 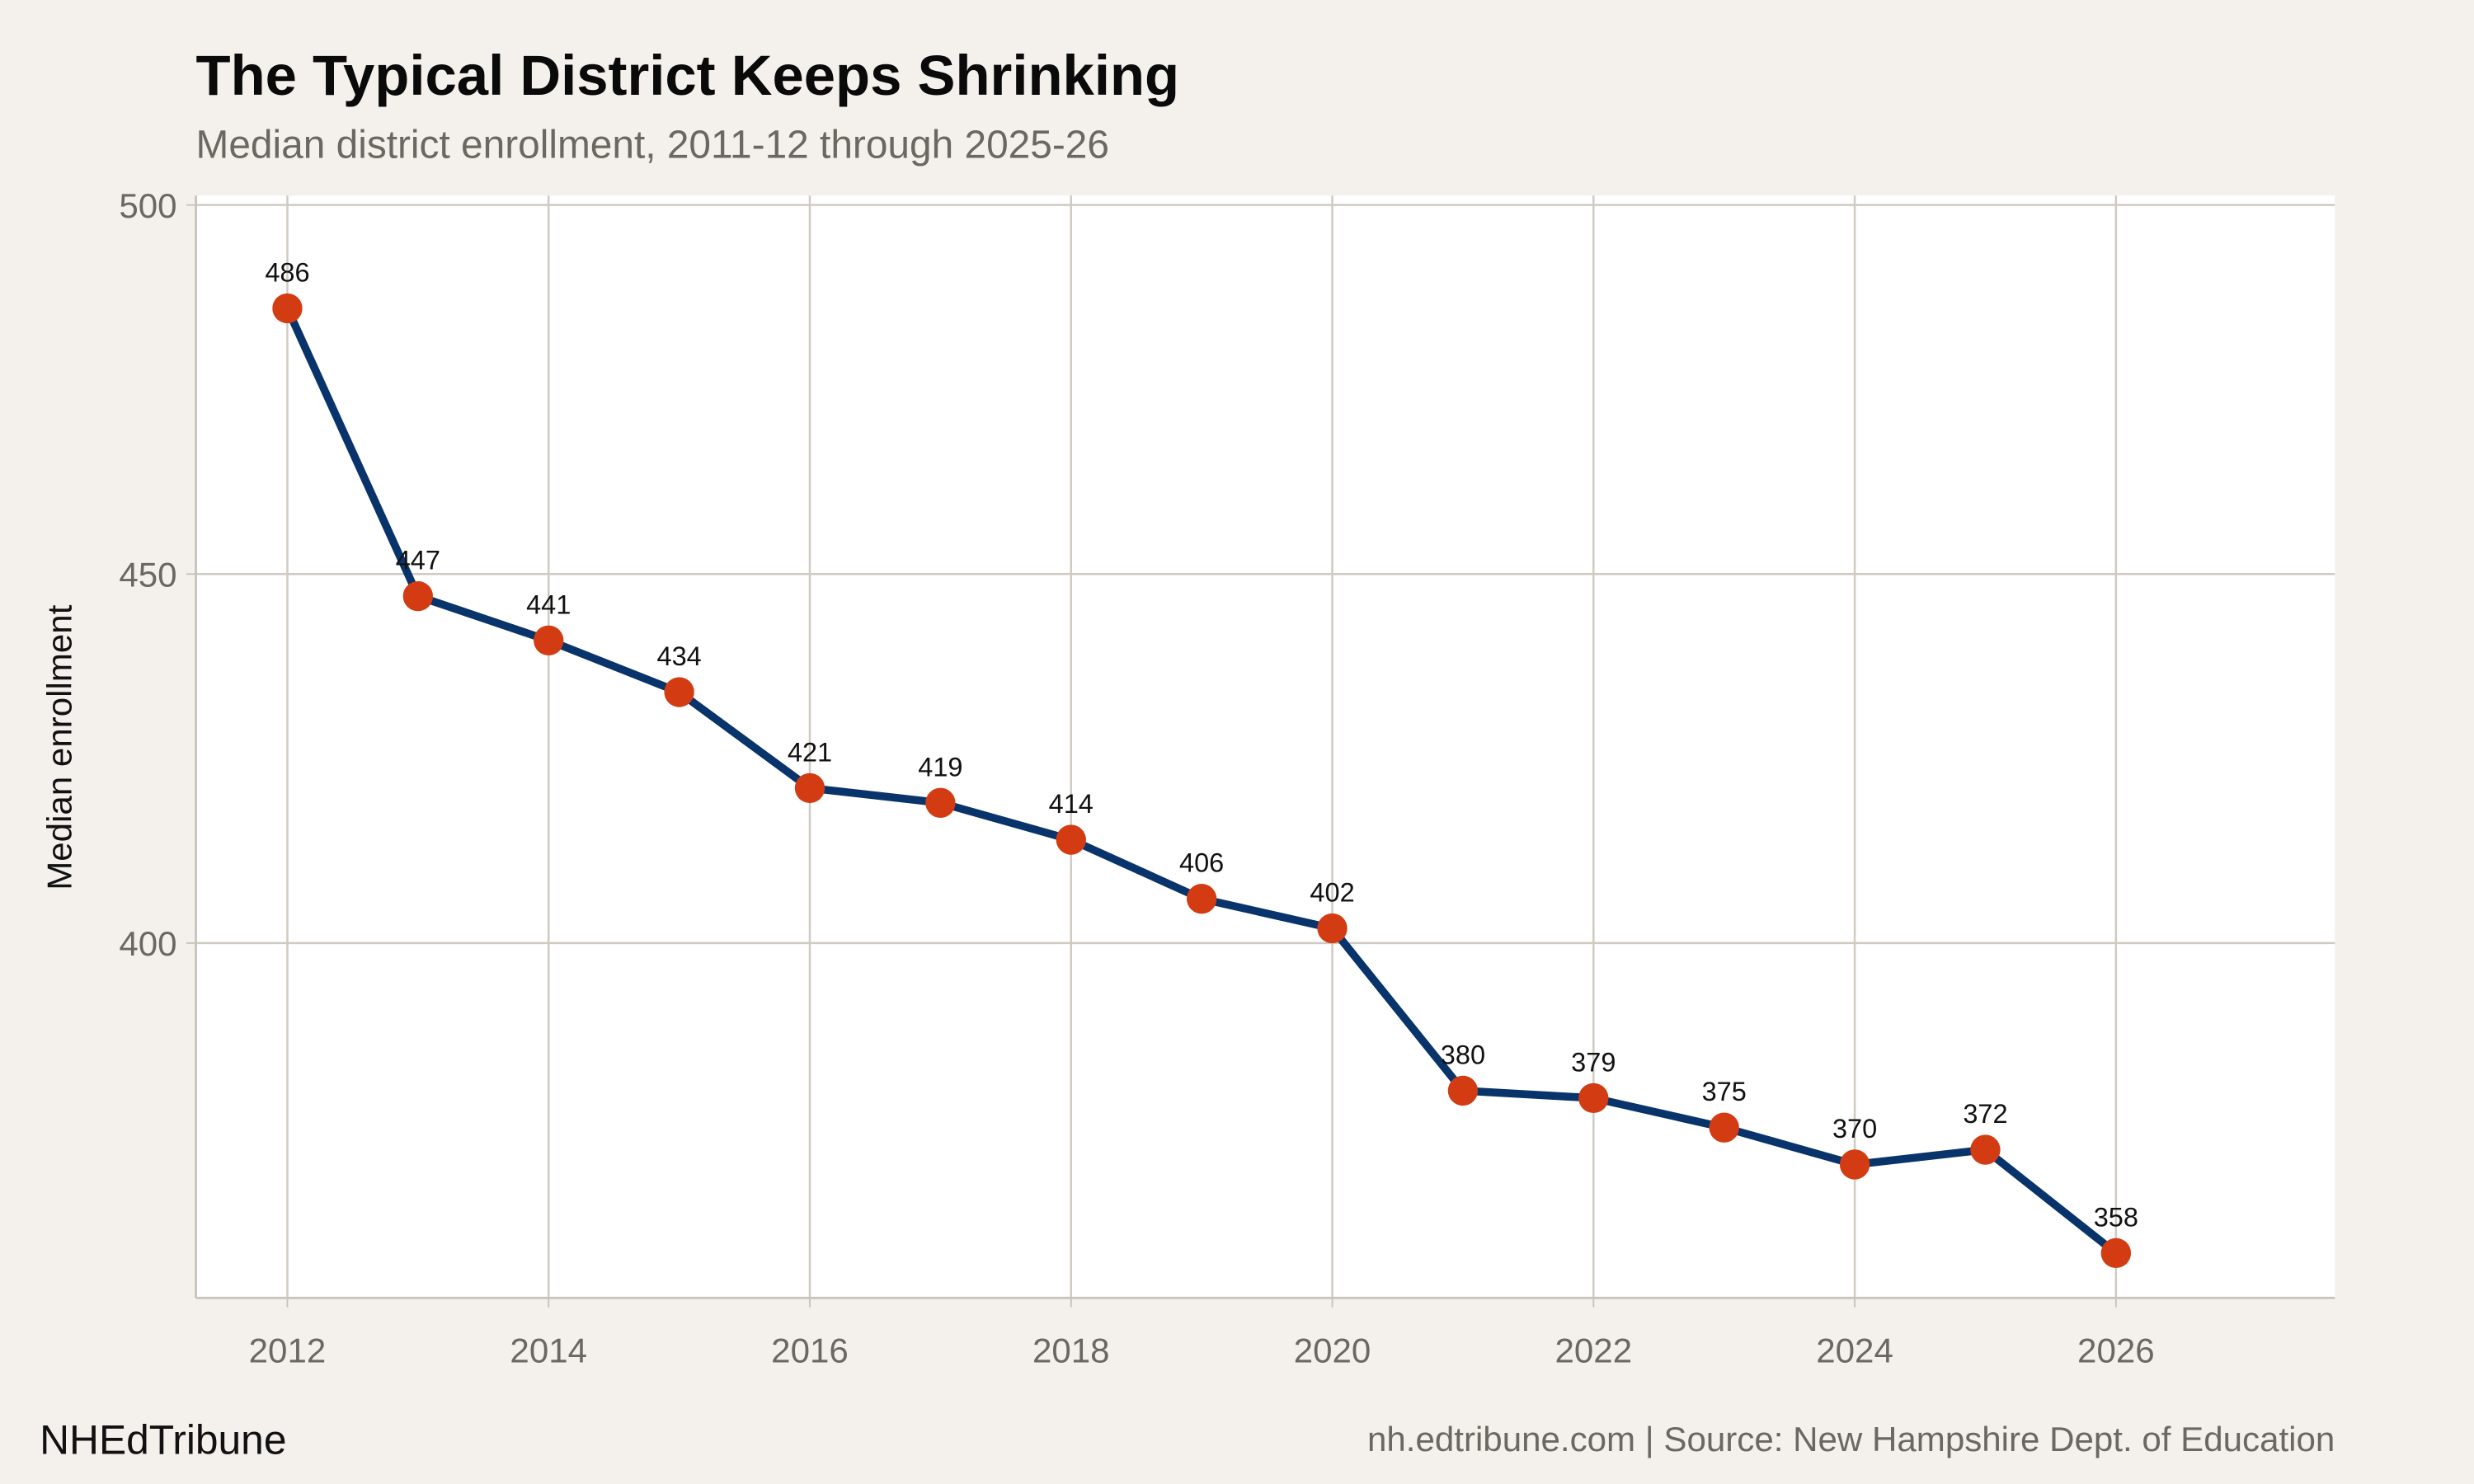 What do you see at coordinates (59, 747) in the screenshot?
I see `y-axis-label: Median enrollment` at bounding box center [59, 747].